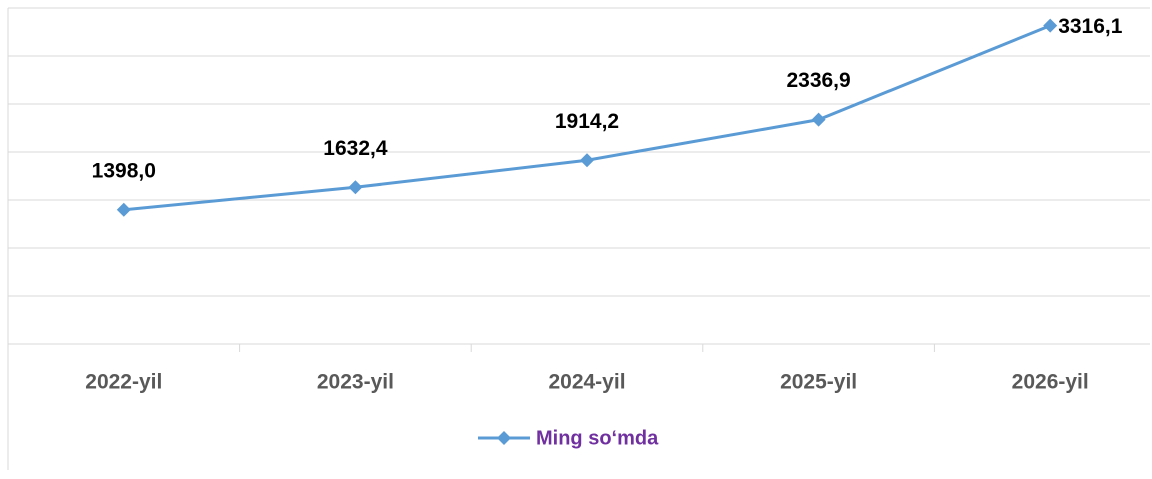  Describe the element at coordinates (587, 121) in the screenshot. I see `data-label: 1914,2` at that location.